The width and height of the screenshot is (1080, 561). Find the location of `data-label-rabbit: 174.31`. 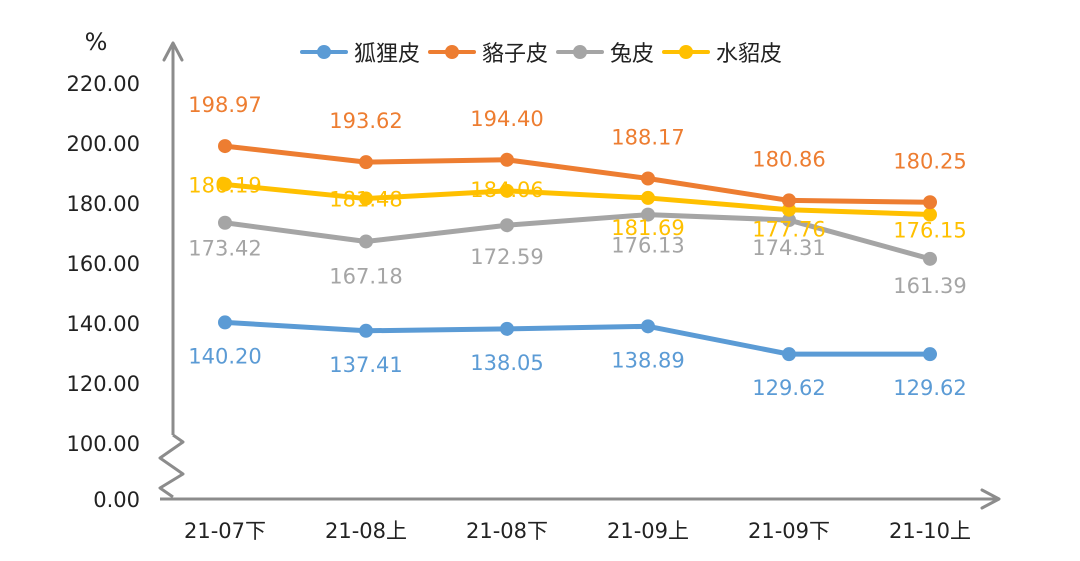

data-label-rabbit: 174.31 is located at coordinates (788, 248).